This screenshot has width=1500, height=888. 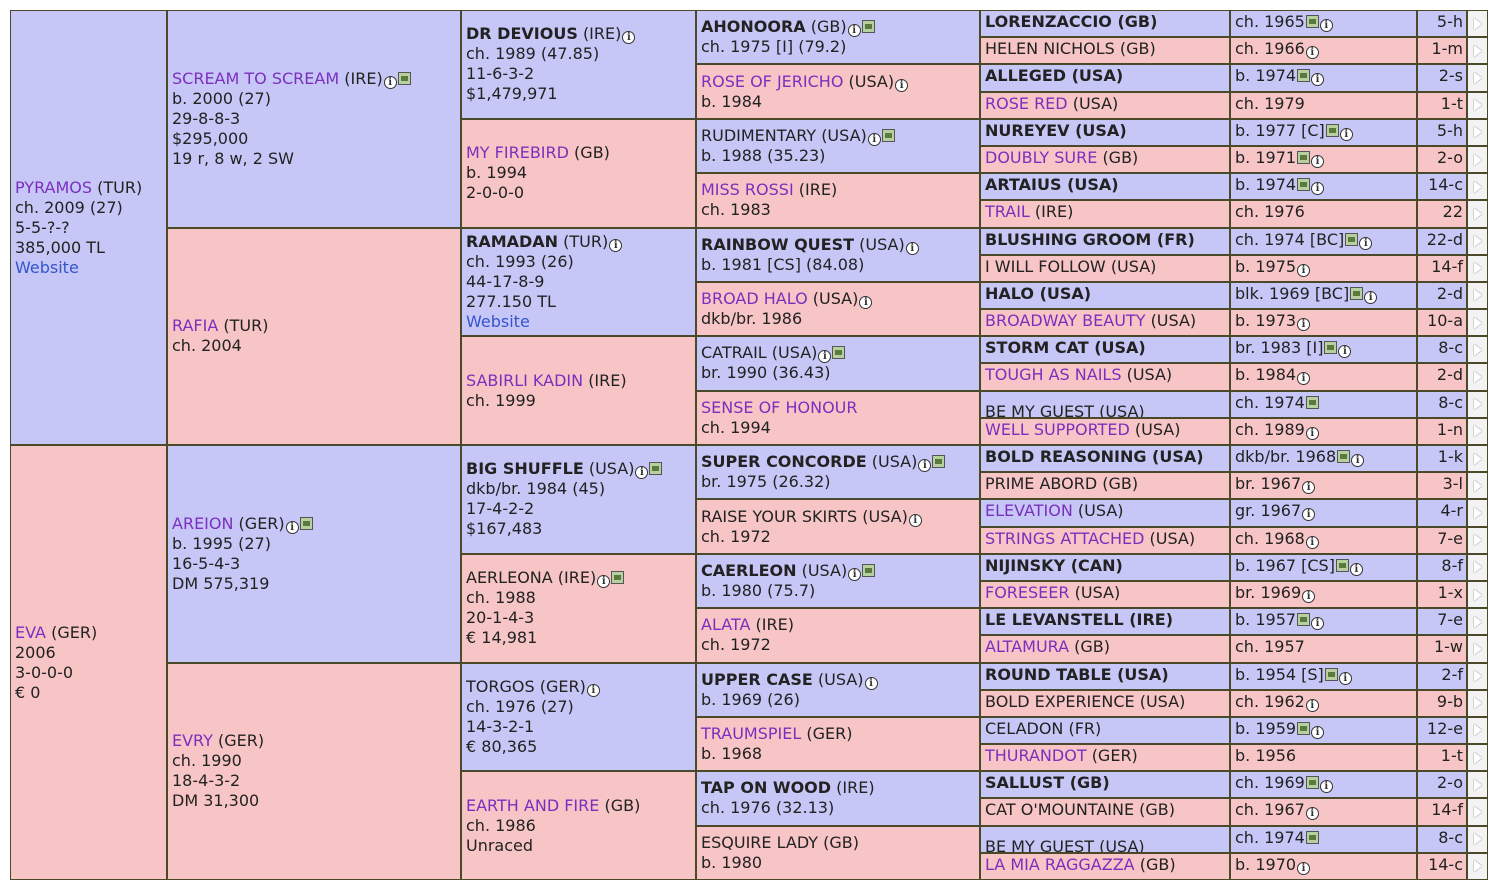 What do you see at coordinates (757, 679) in the screenshot?
I see `horse-name: UPPER CASE` at bounding box center [757, 679].